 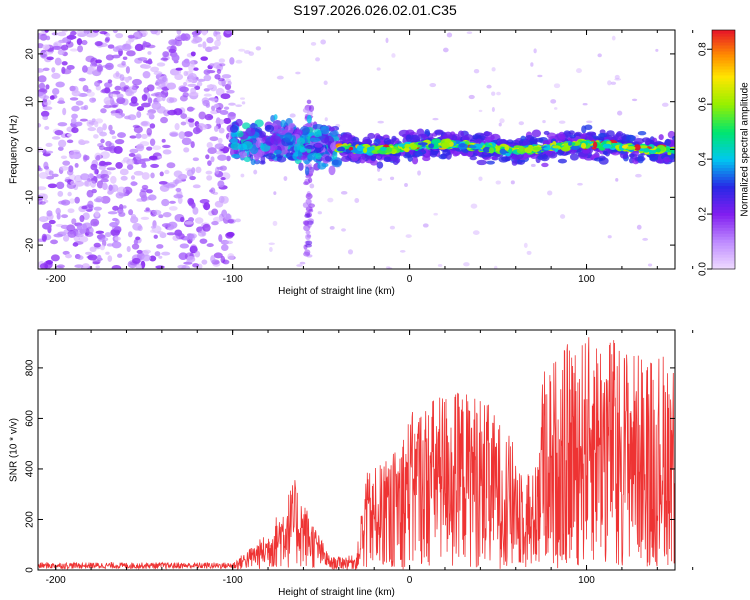 What do you see at coordinates (336, 291) in the screenshot?
I see `spectrogram-xlabel: Height of straight line (km)` at bounding box center [336, 291].